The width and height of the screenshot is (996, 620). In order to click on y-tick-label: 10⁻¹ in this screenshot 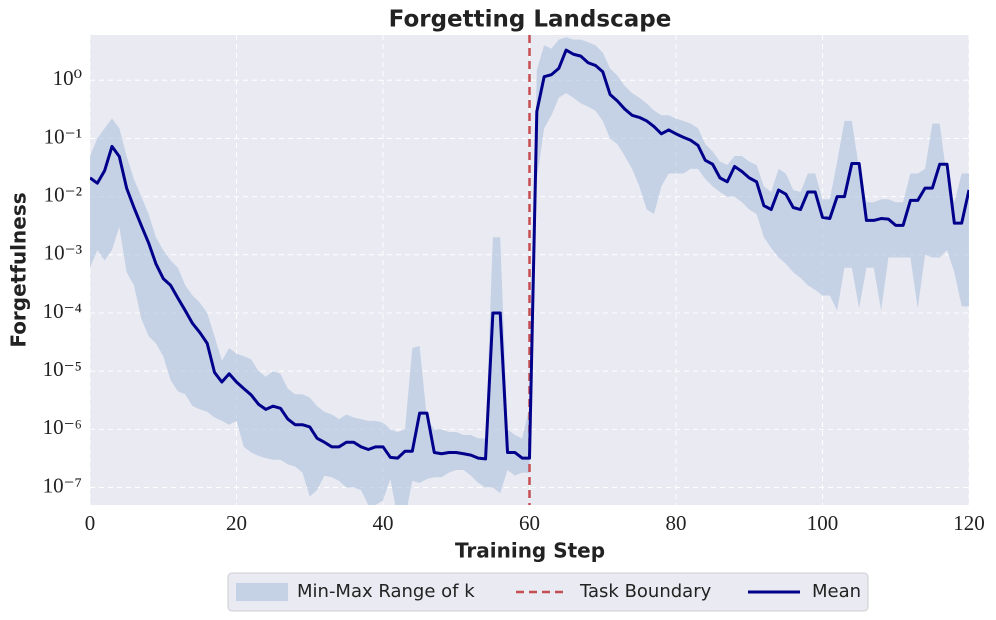, I will do `click(63, 136)`.